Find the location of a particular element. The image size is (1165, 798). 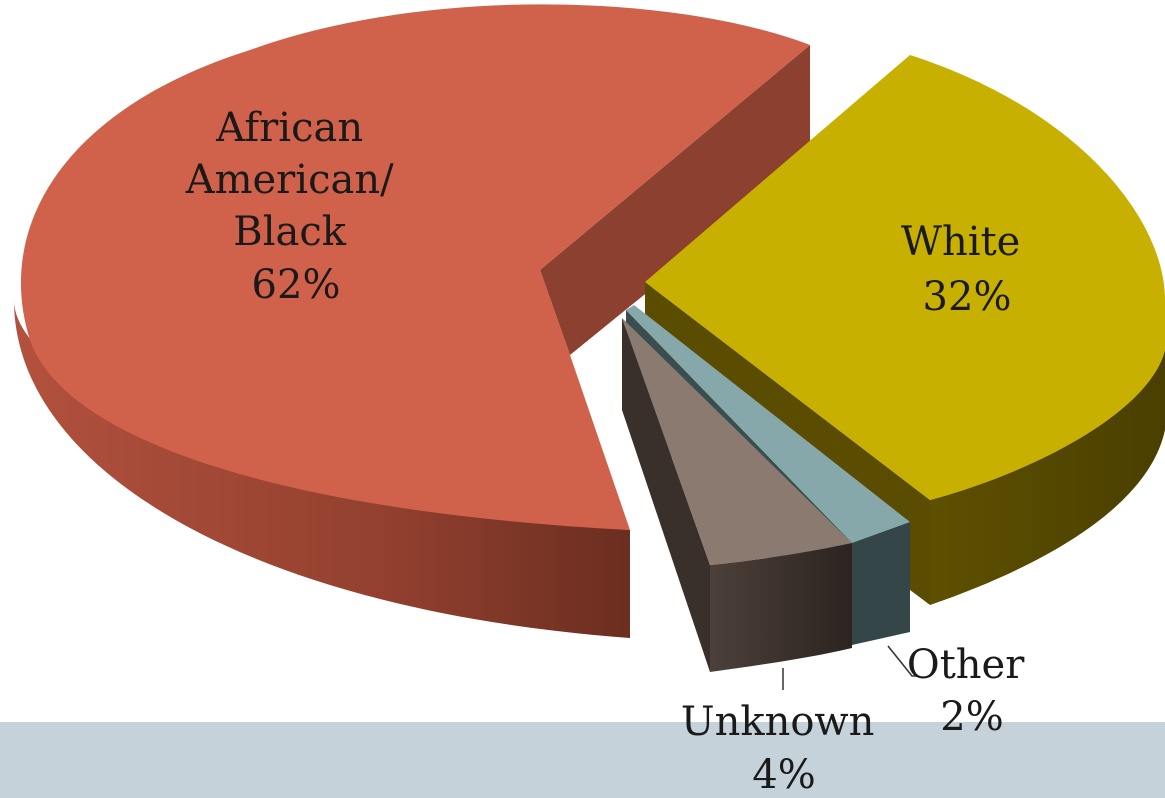

slice-unknown-top is located at coordinates (737, 441).